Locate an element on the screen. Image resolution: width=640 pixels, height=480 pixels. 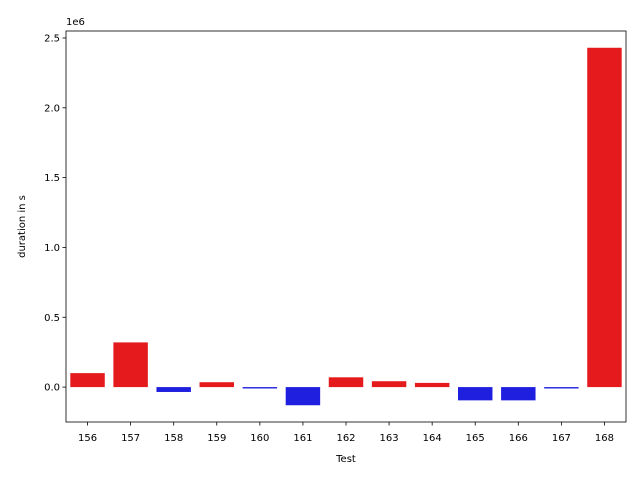
y-tick-label: 2.0 is located at coordinates (52, 108).